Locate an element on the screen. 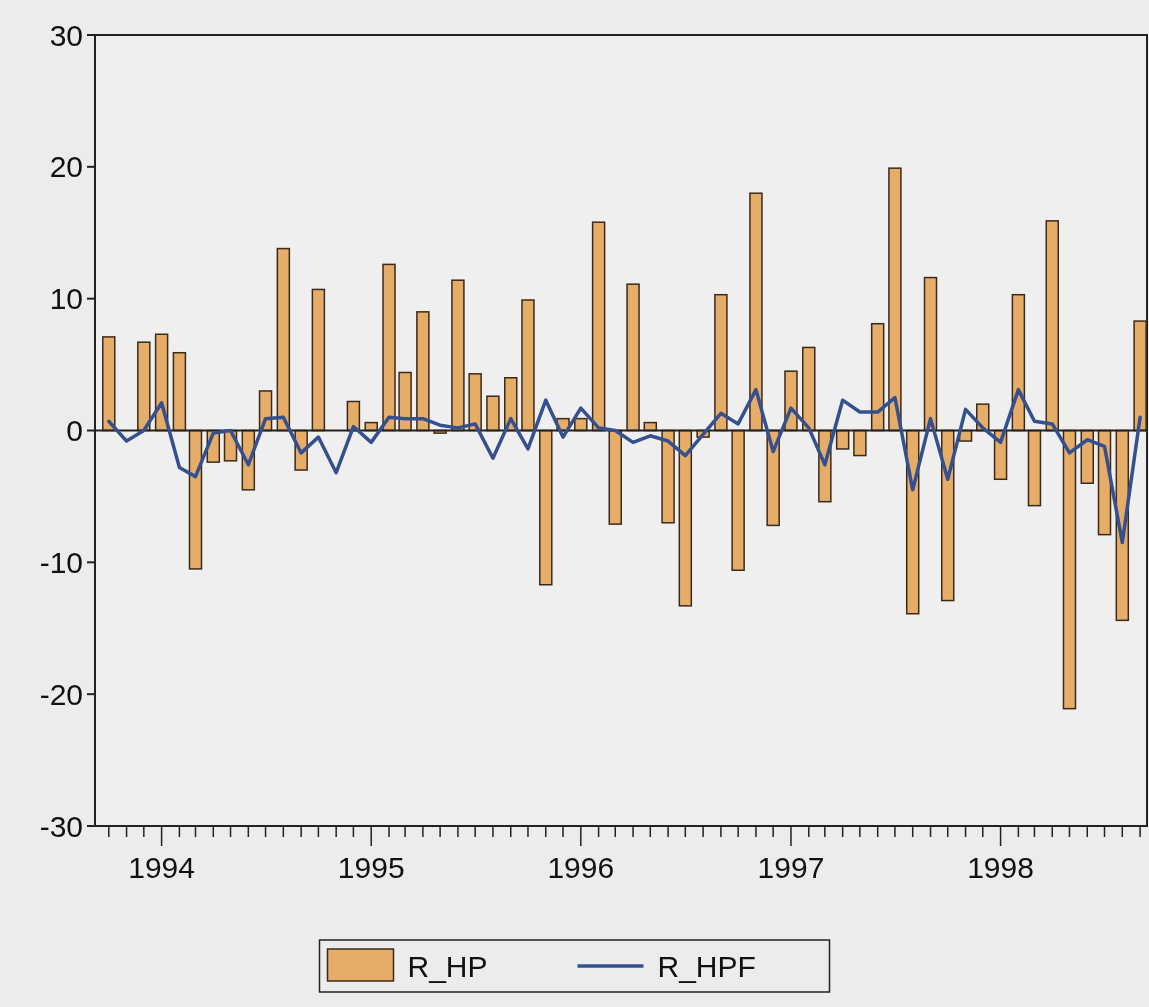 This screenshot has width=1149, height=1007. x-tick-label: 1996 is located at coordinates (581, 867).